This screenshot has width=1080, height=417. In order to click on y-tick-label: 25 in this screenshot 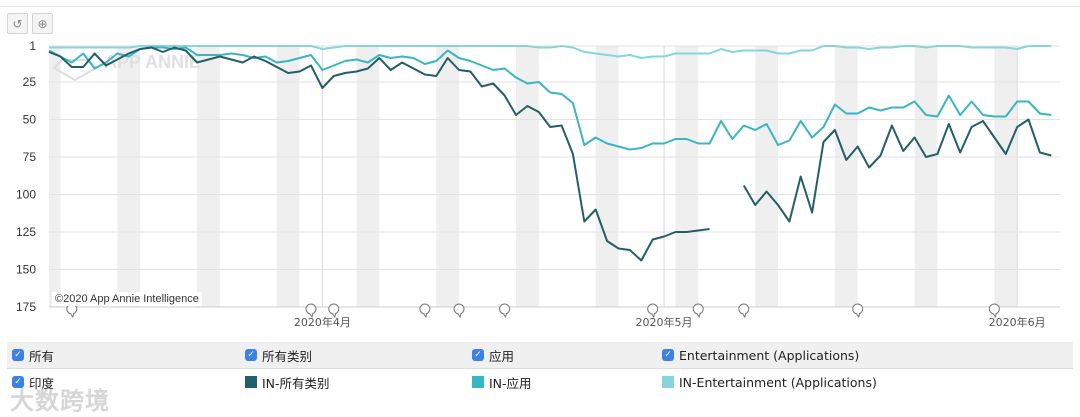, I will do `click(30, 82)`.